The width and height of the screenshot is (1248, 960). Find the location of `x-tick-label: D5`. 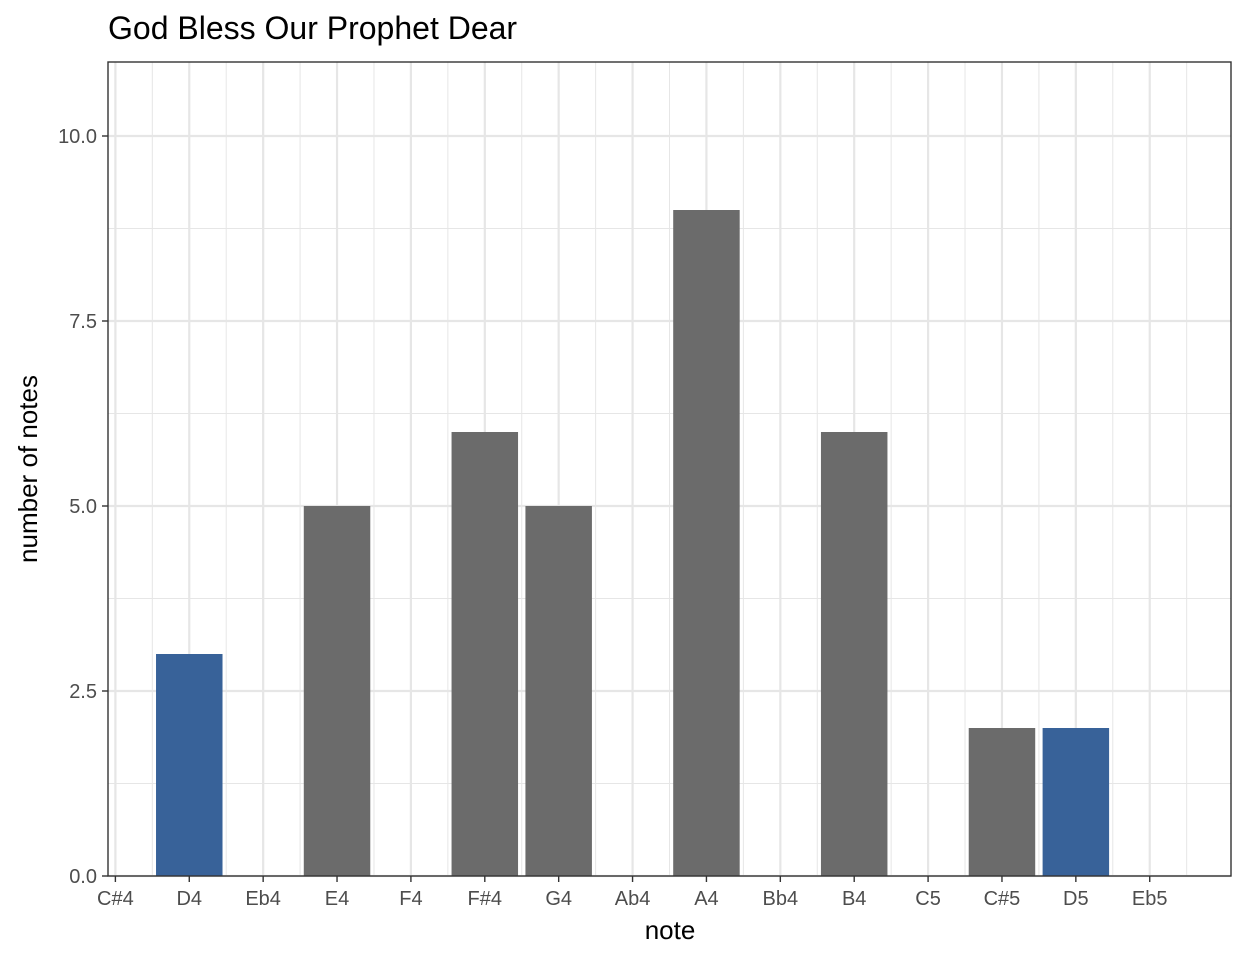

x-tick-label: D5 is located at coordinates (1076, 899).